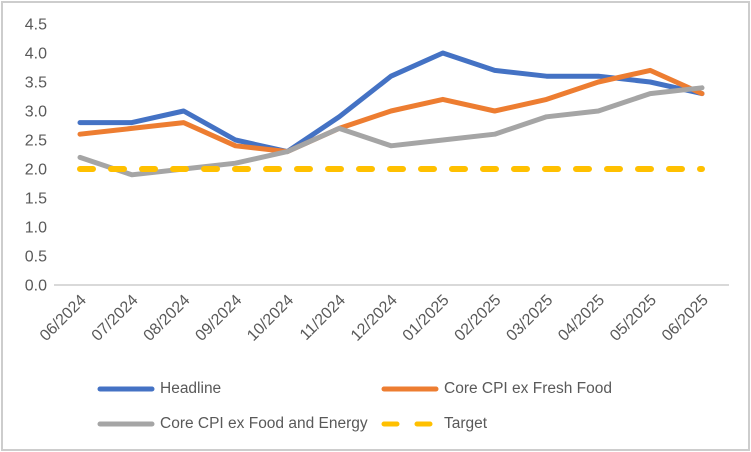 This screenshot has width=751, height=452. What do you see at coordinates (528, 388) in the screenshot?
I see `legend-label-core-cpi-ex-fresh-food: Core CPI ex Fresh Food` at bounding box center [528, 388].